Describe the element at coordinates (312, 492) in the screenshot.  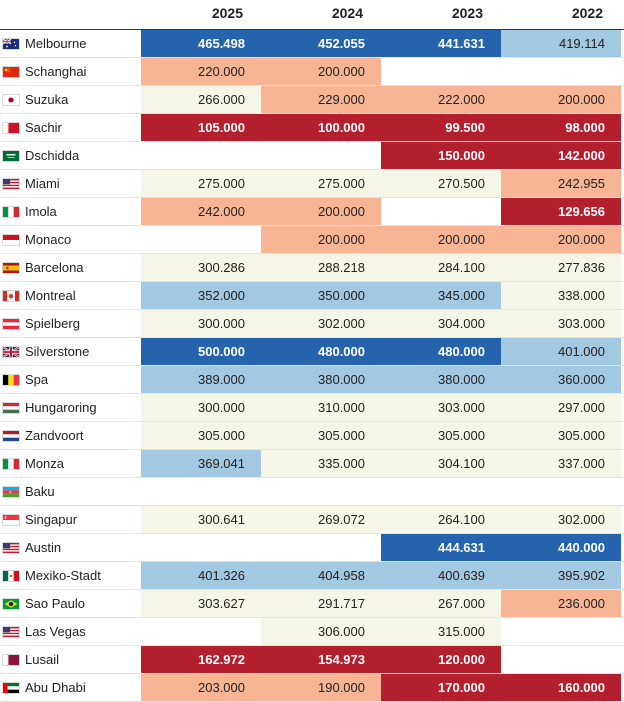
I see `table-row: Baku` at that location.